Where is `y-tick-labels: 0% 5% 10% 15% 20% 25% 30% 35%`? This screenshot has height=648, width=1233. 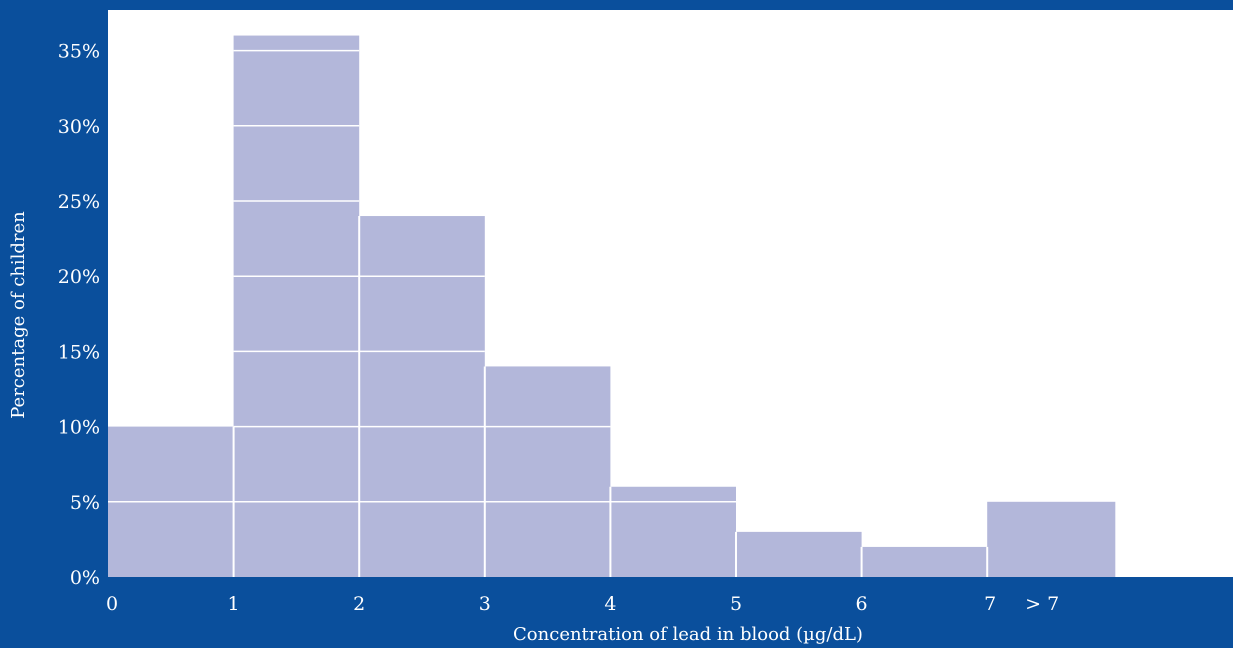
y-tick-labels: 0% 5% 10% 15% 20% 25% 30% 35% is located at coordinates (79, 315).